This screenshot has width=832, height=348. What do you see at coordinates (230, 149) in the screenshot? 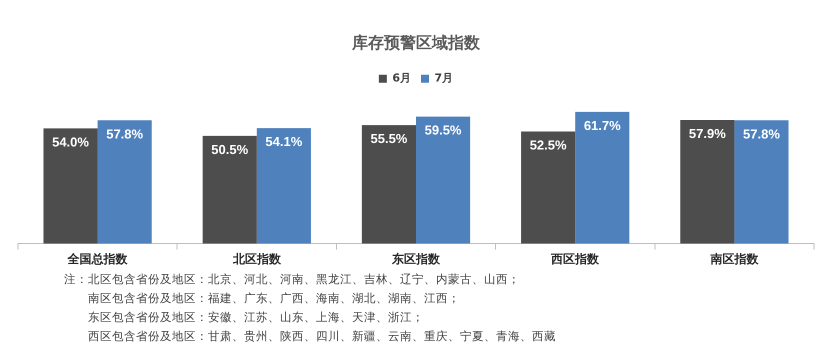
I see `data-label: 50.5%` at bounding box center [230, 149].